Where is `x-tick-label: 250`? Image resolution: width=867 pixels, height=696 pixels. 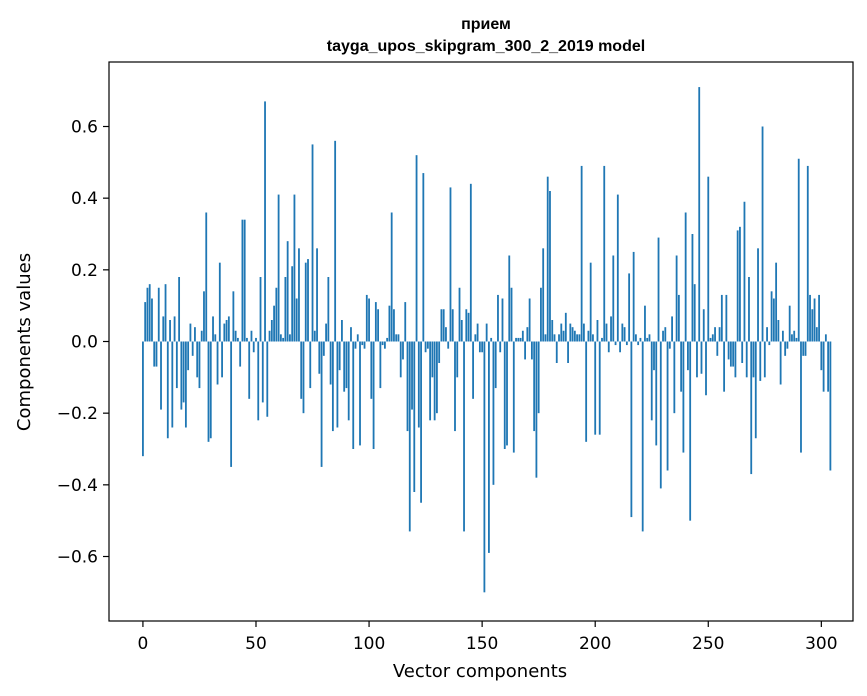 x-tick-label: 250 is located at coordinates (708, 644).